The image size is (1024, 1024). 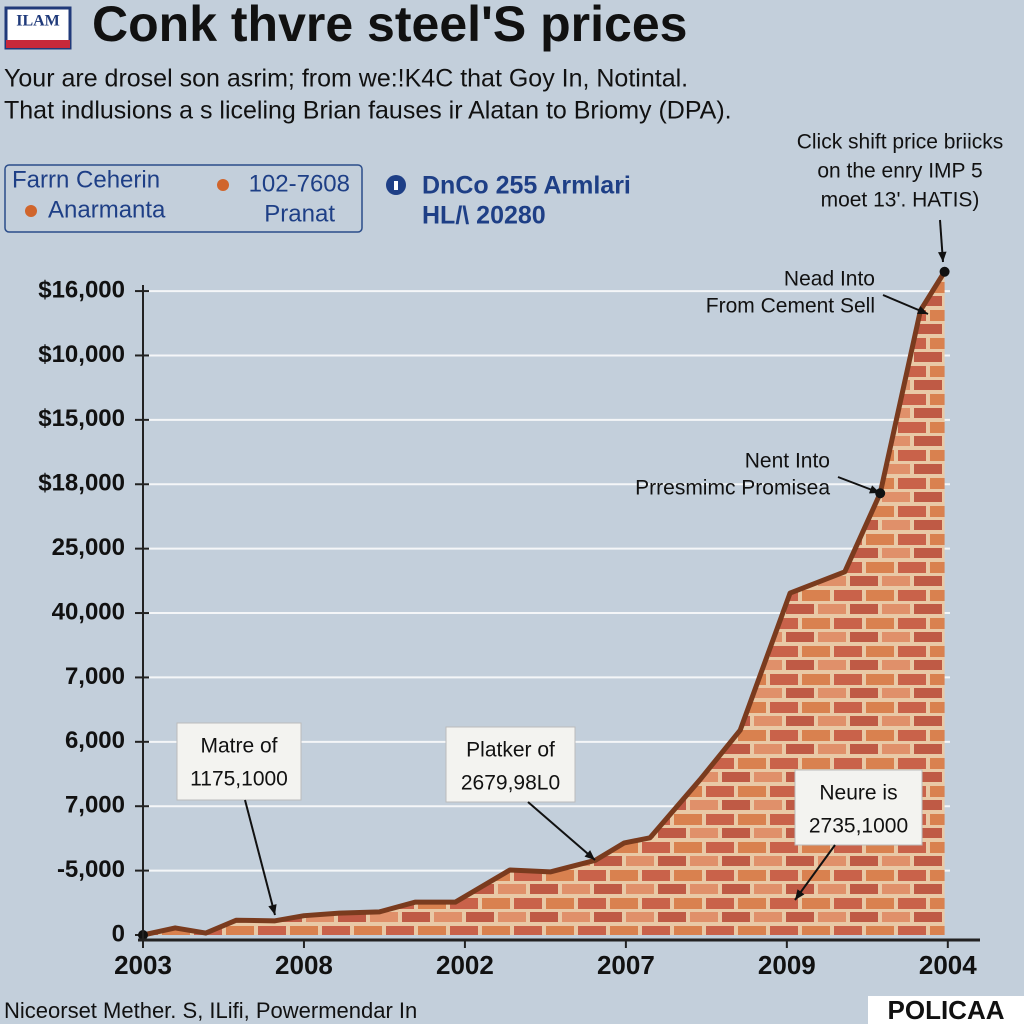 I want to click on annotation-text: Platker of, so click(x=510, y=750).